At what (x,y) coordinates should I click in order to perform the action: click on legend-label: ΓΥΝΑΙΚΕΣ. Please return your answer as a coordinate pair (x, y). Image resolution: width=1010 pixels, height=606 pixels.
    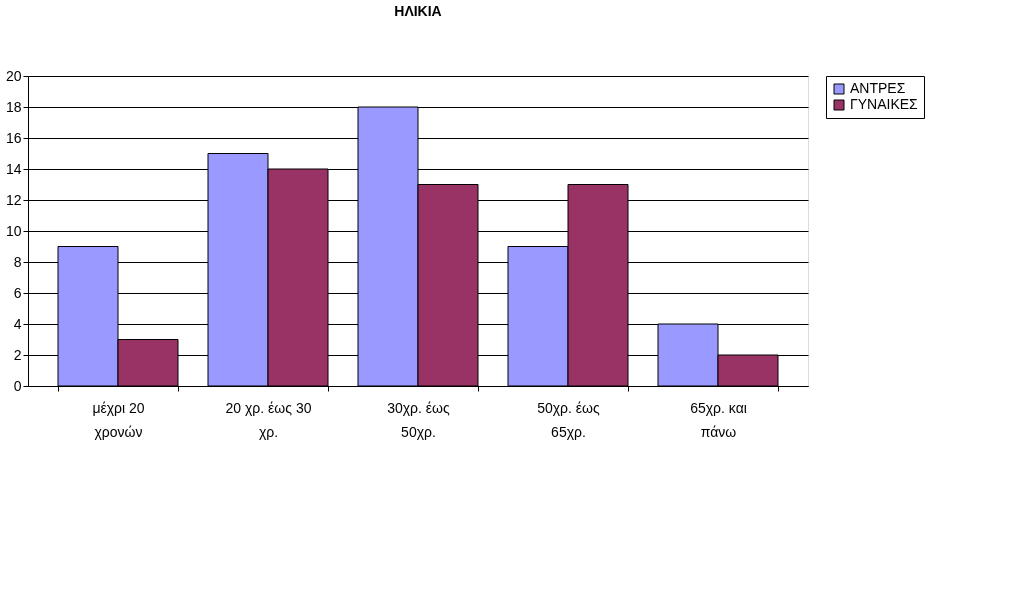
    Looking at the image, I should click on (884, 104).